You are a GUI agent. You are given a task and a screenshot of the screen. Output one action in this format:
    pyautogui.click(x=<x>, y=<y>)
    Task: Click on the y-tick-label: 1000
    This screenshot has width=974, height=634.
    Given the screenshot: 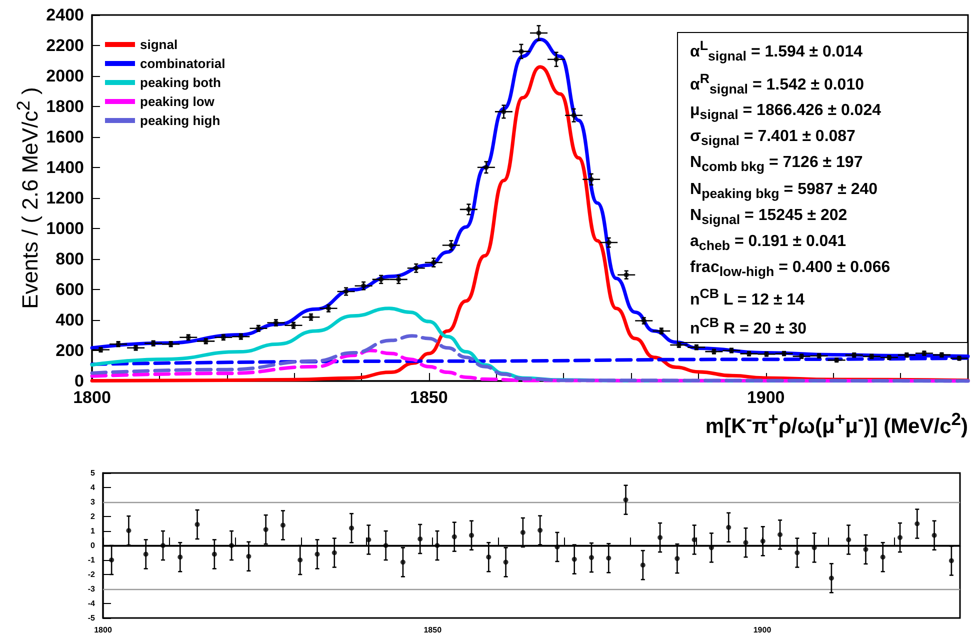 What is the action you would take?
    pyautogui.click(x=65, y=228)
    